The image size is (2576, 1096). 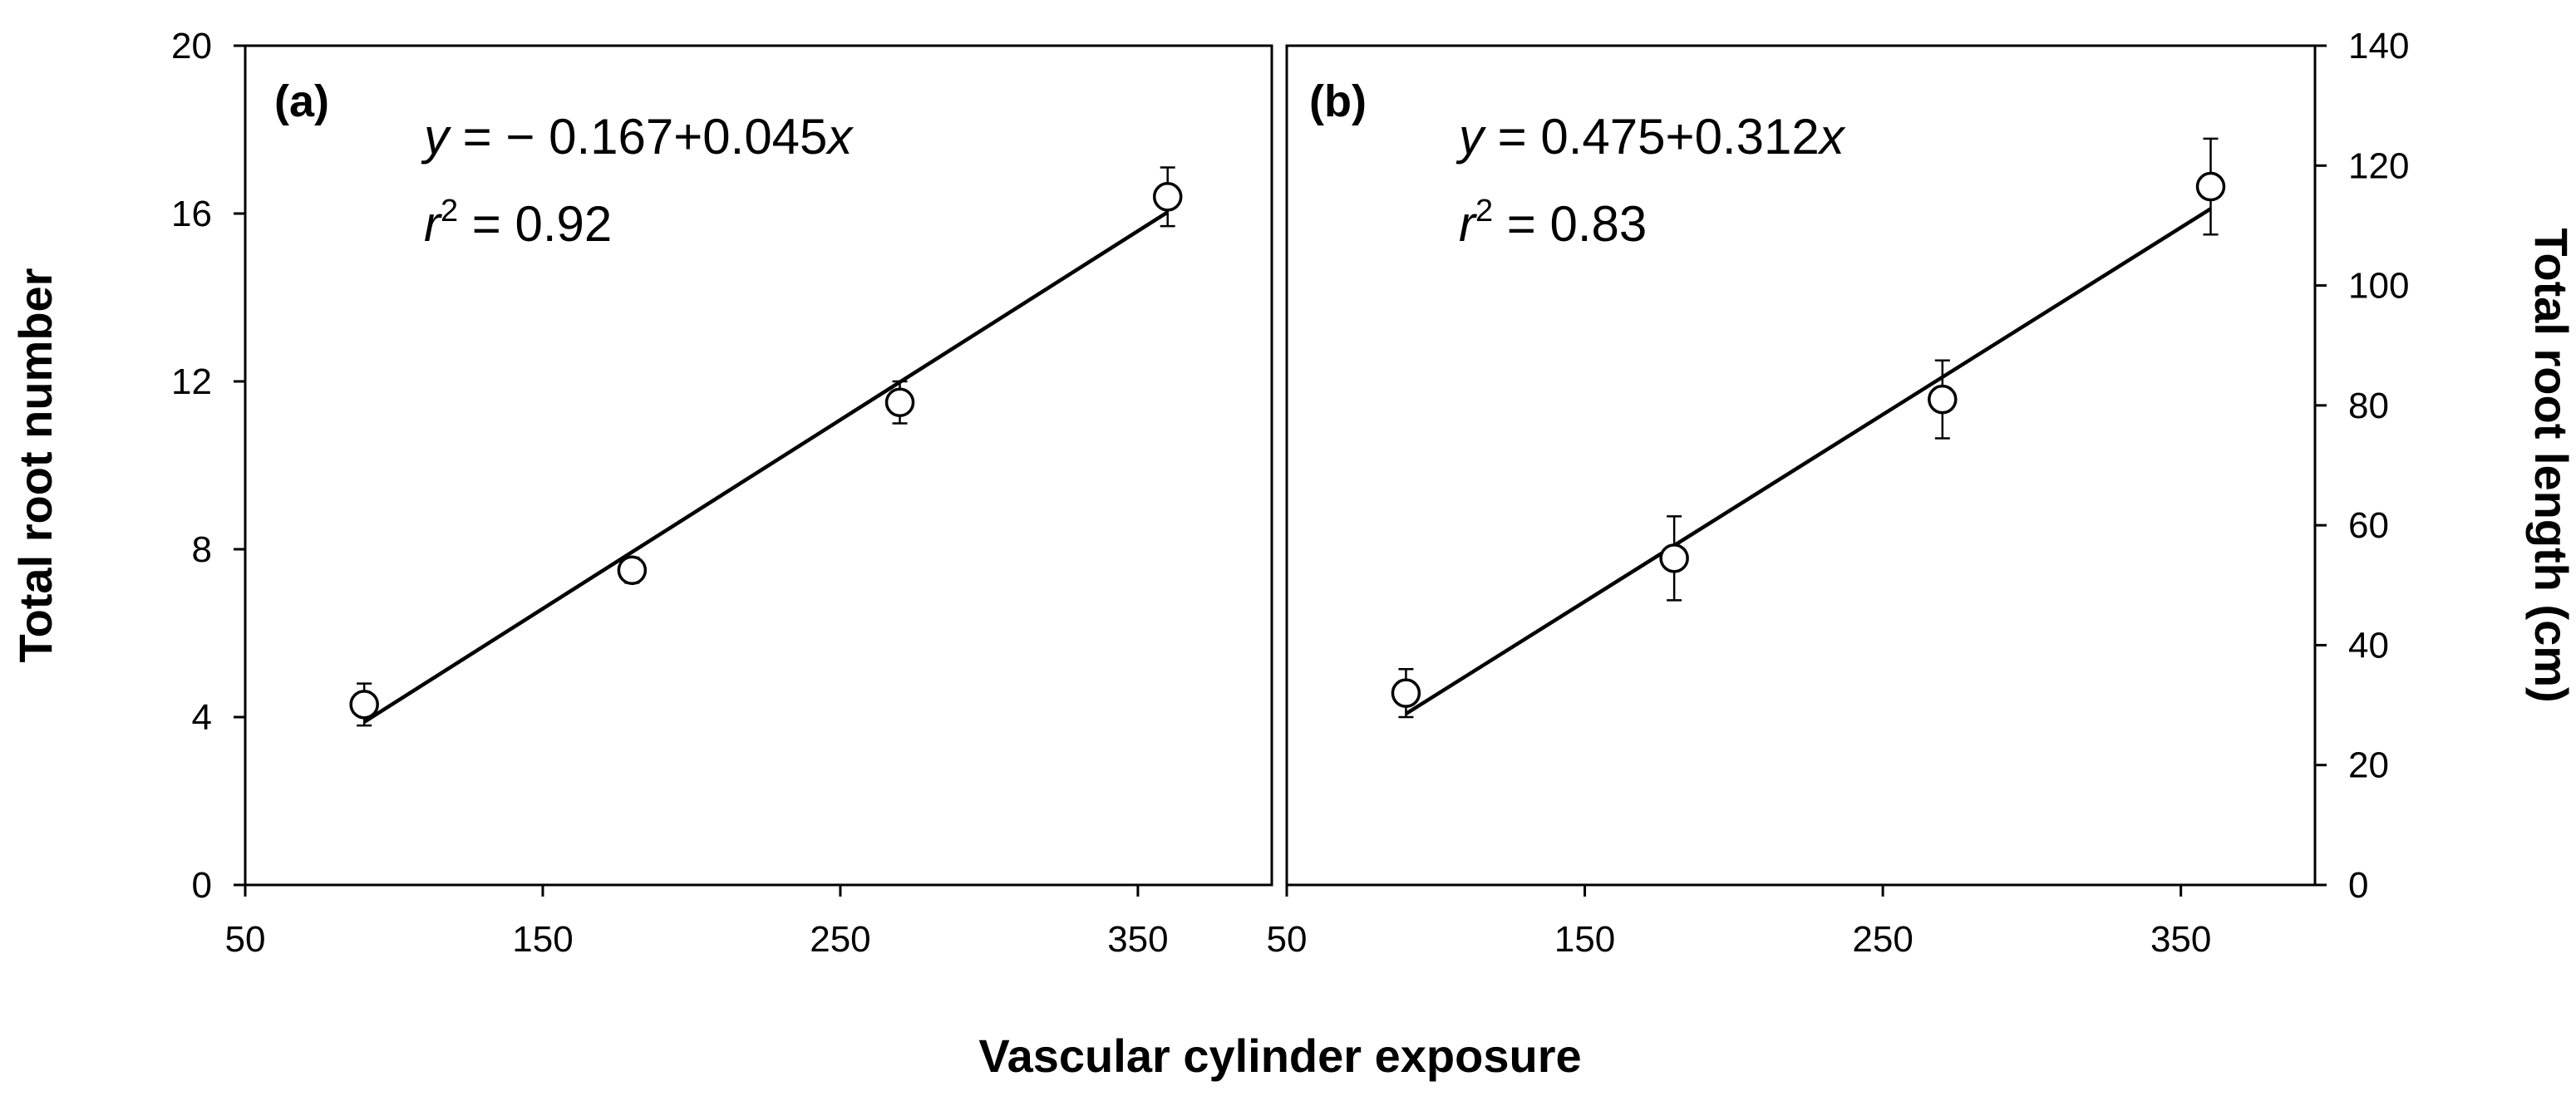 What do you see at coordinates (2368, 645) in the screenshot?
I see `y-tick-label: 40` at bounding box center [2368, 645].